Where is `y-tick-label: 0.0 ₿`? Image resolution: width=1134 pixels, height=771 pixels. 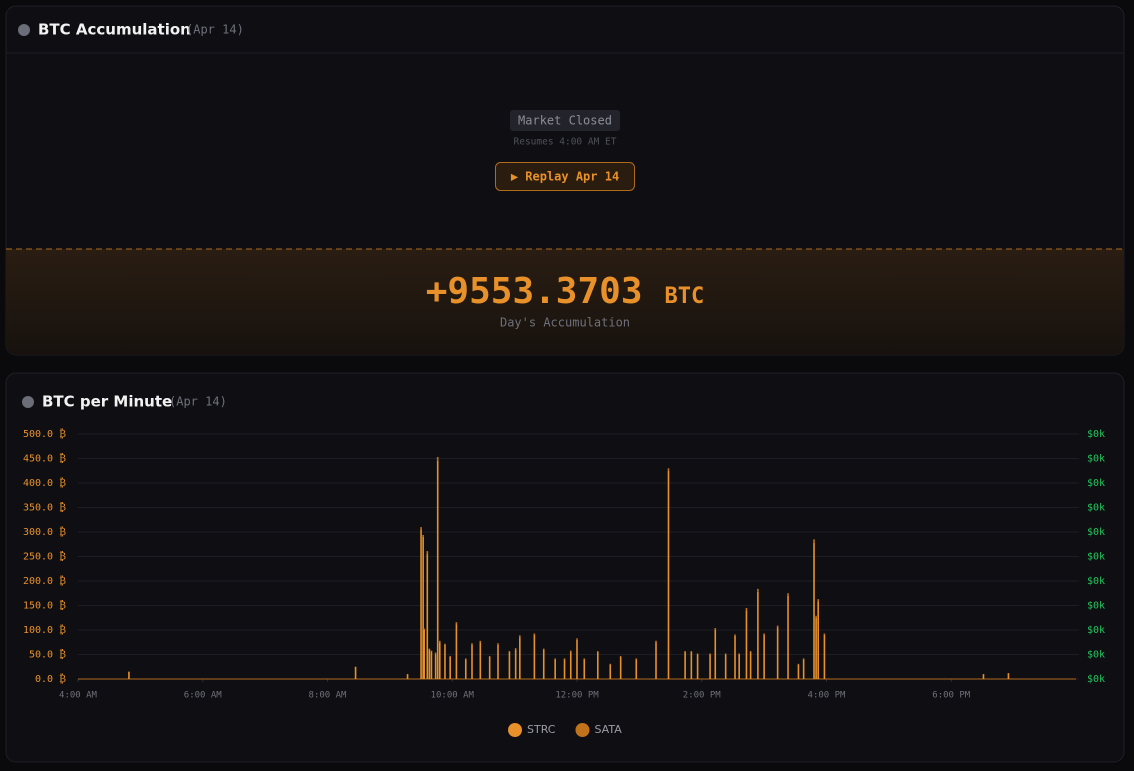
y-tick-label: 0.0 ₿ is located at coordinates (50, 679).